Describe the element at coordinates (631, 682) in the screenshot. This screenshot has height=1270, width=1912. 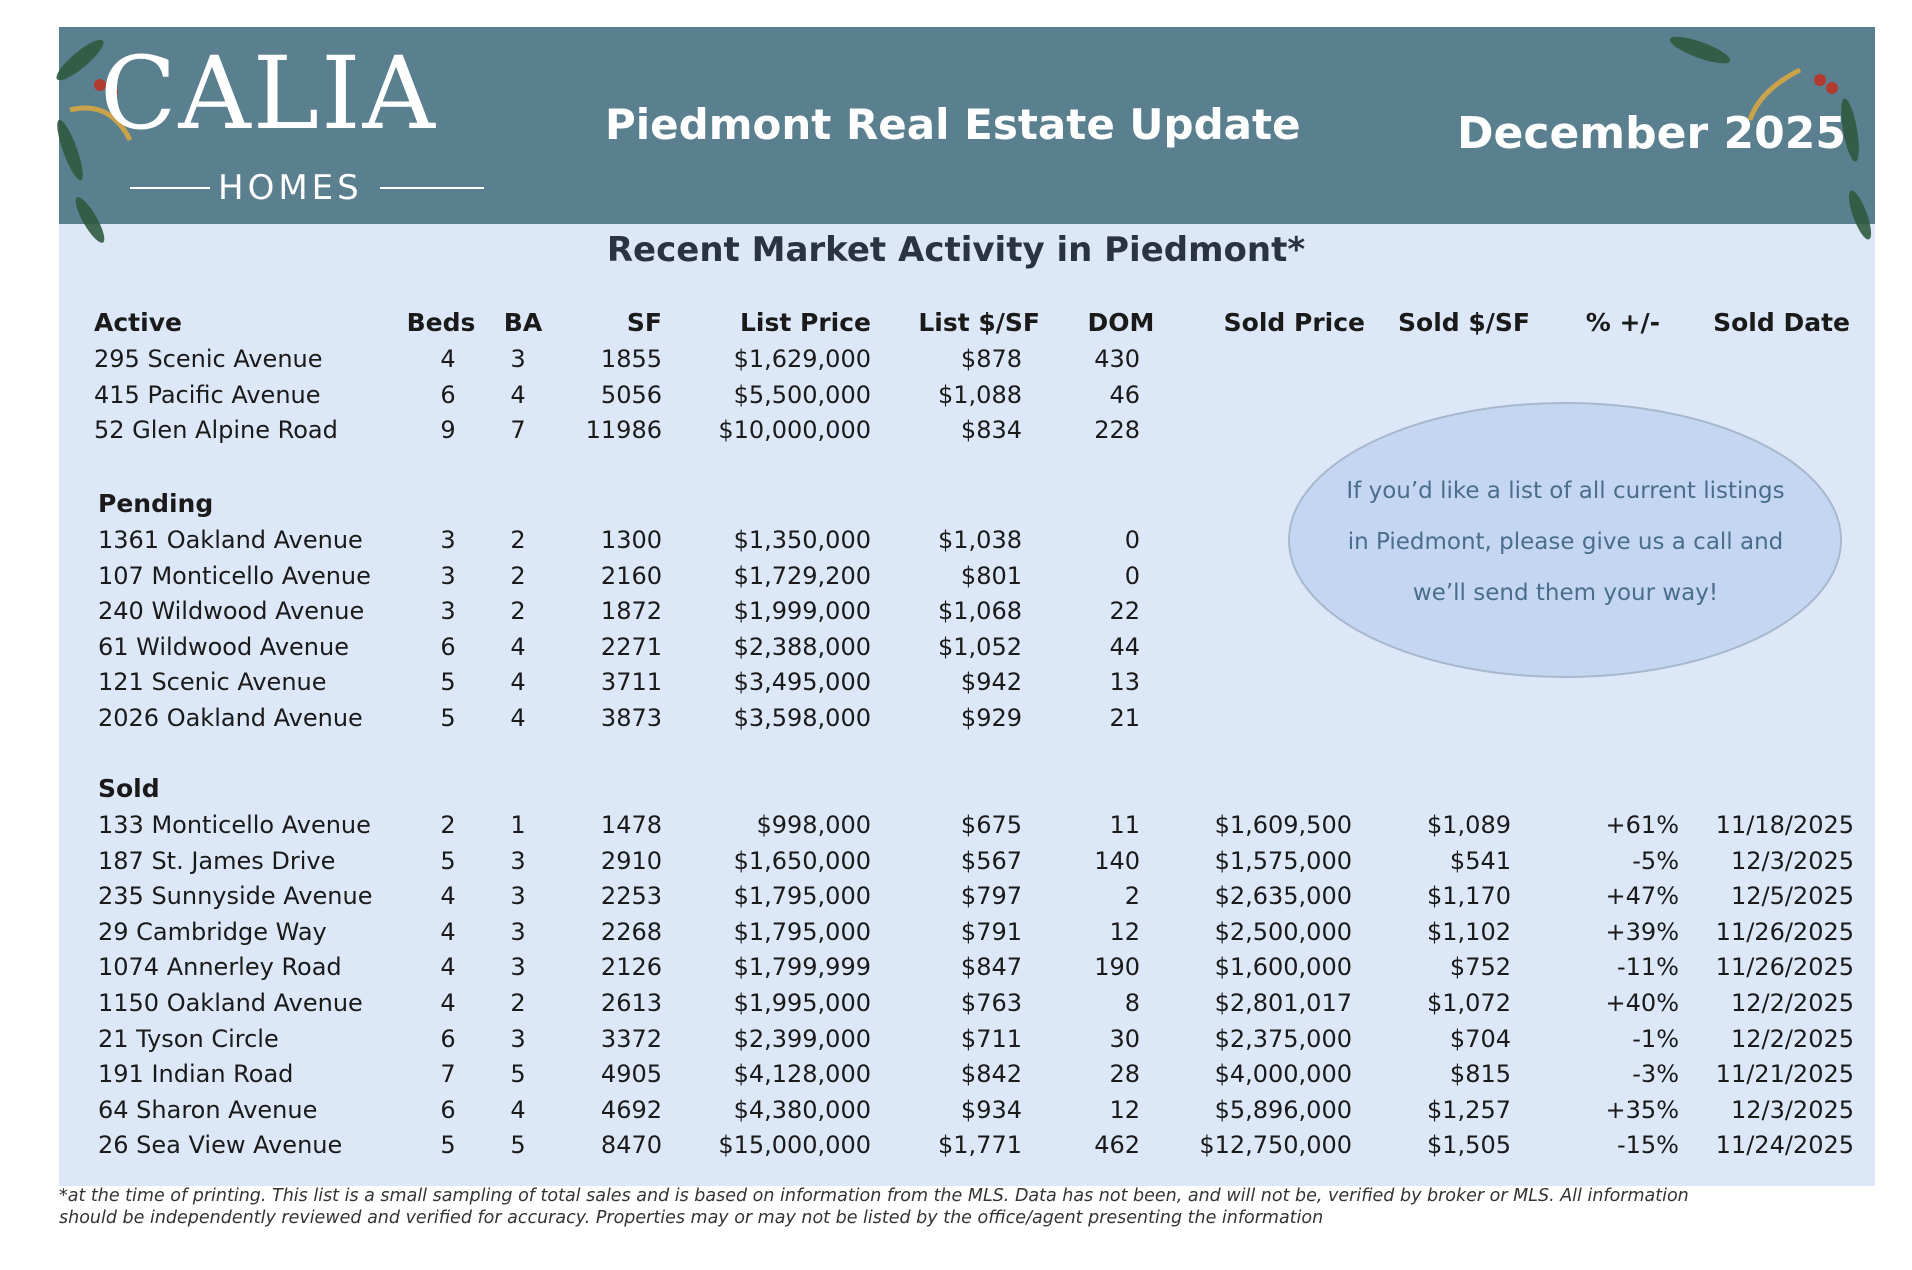
I see `cell: 3711` at that location.